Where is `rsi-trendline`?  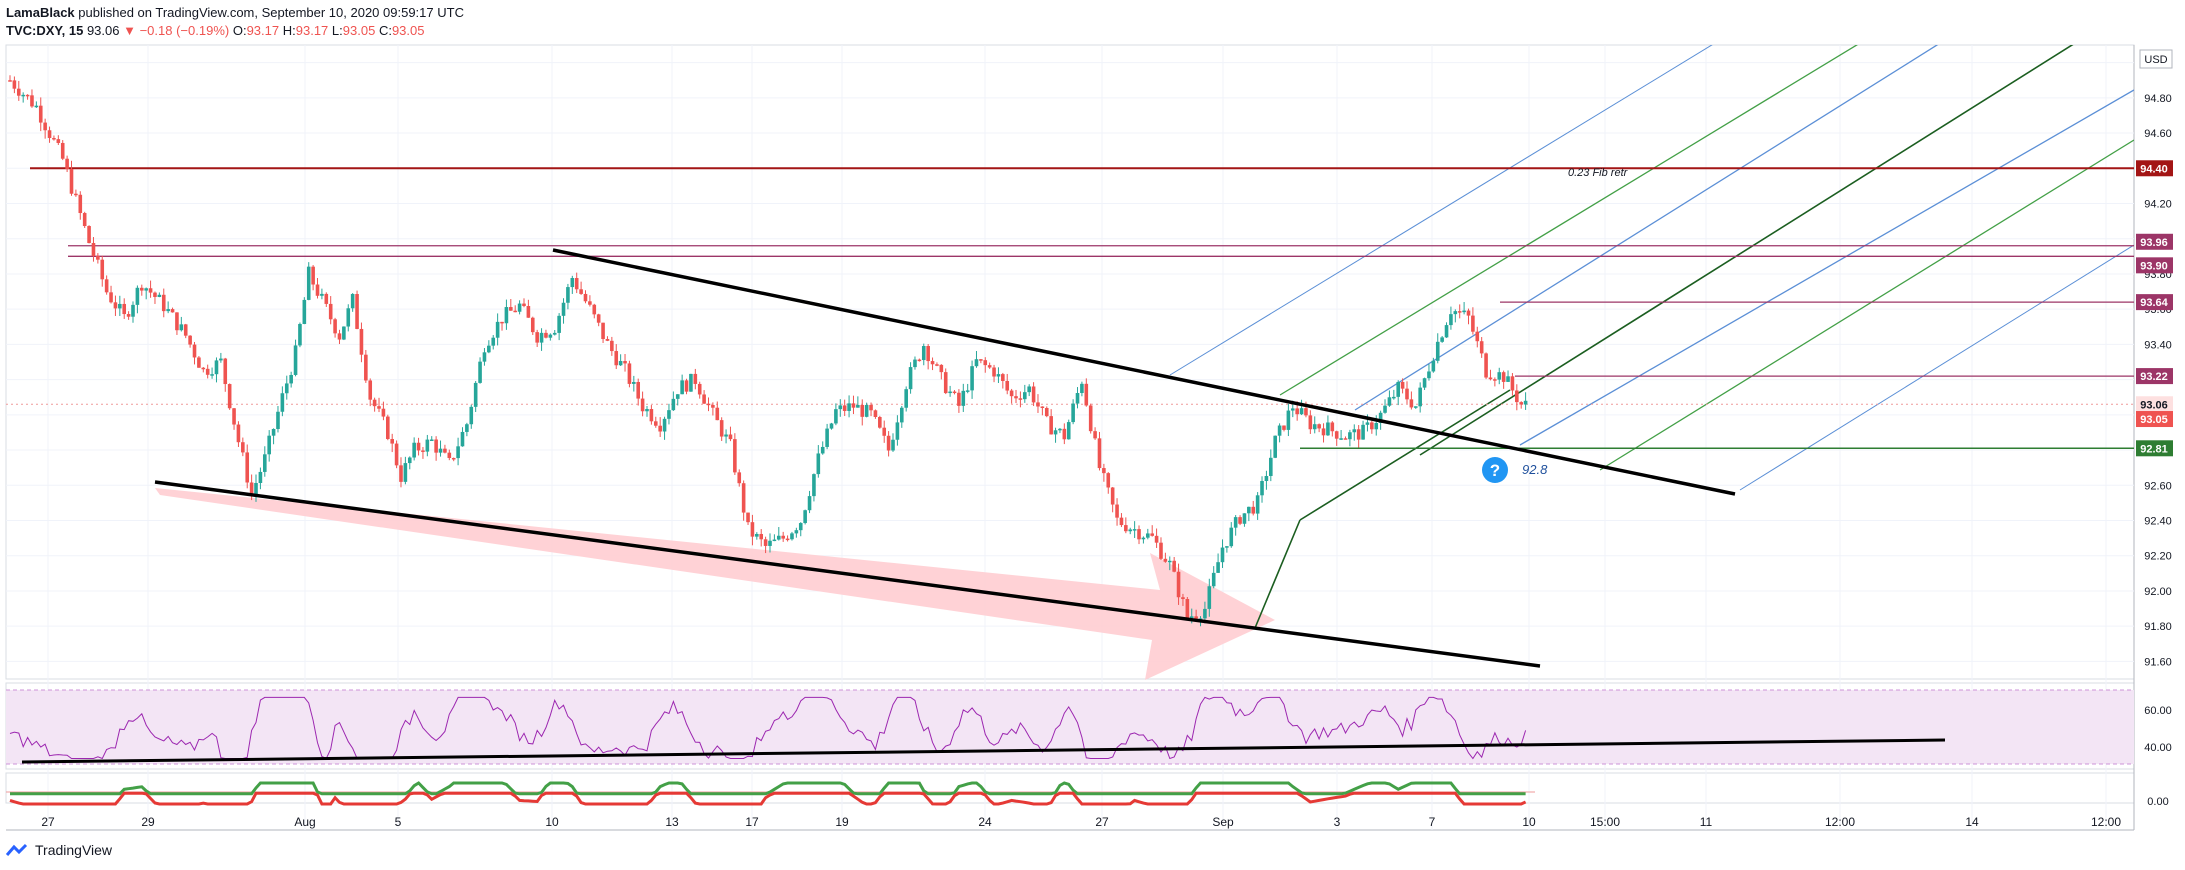 rsi-trendline is located at coordinates (983, 751).